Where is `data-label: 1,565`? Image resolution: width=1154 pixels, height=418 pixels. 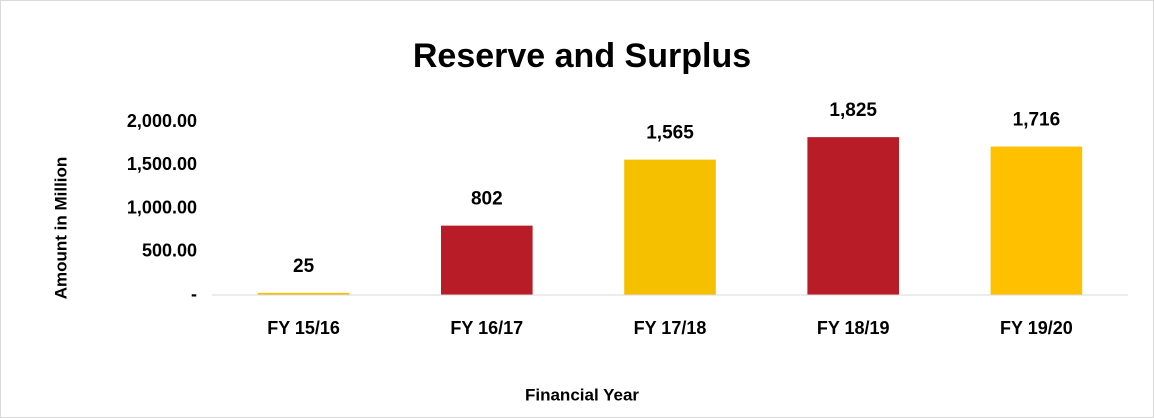 data-label: 1,565 is located at coordinates (670, 133).